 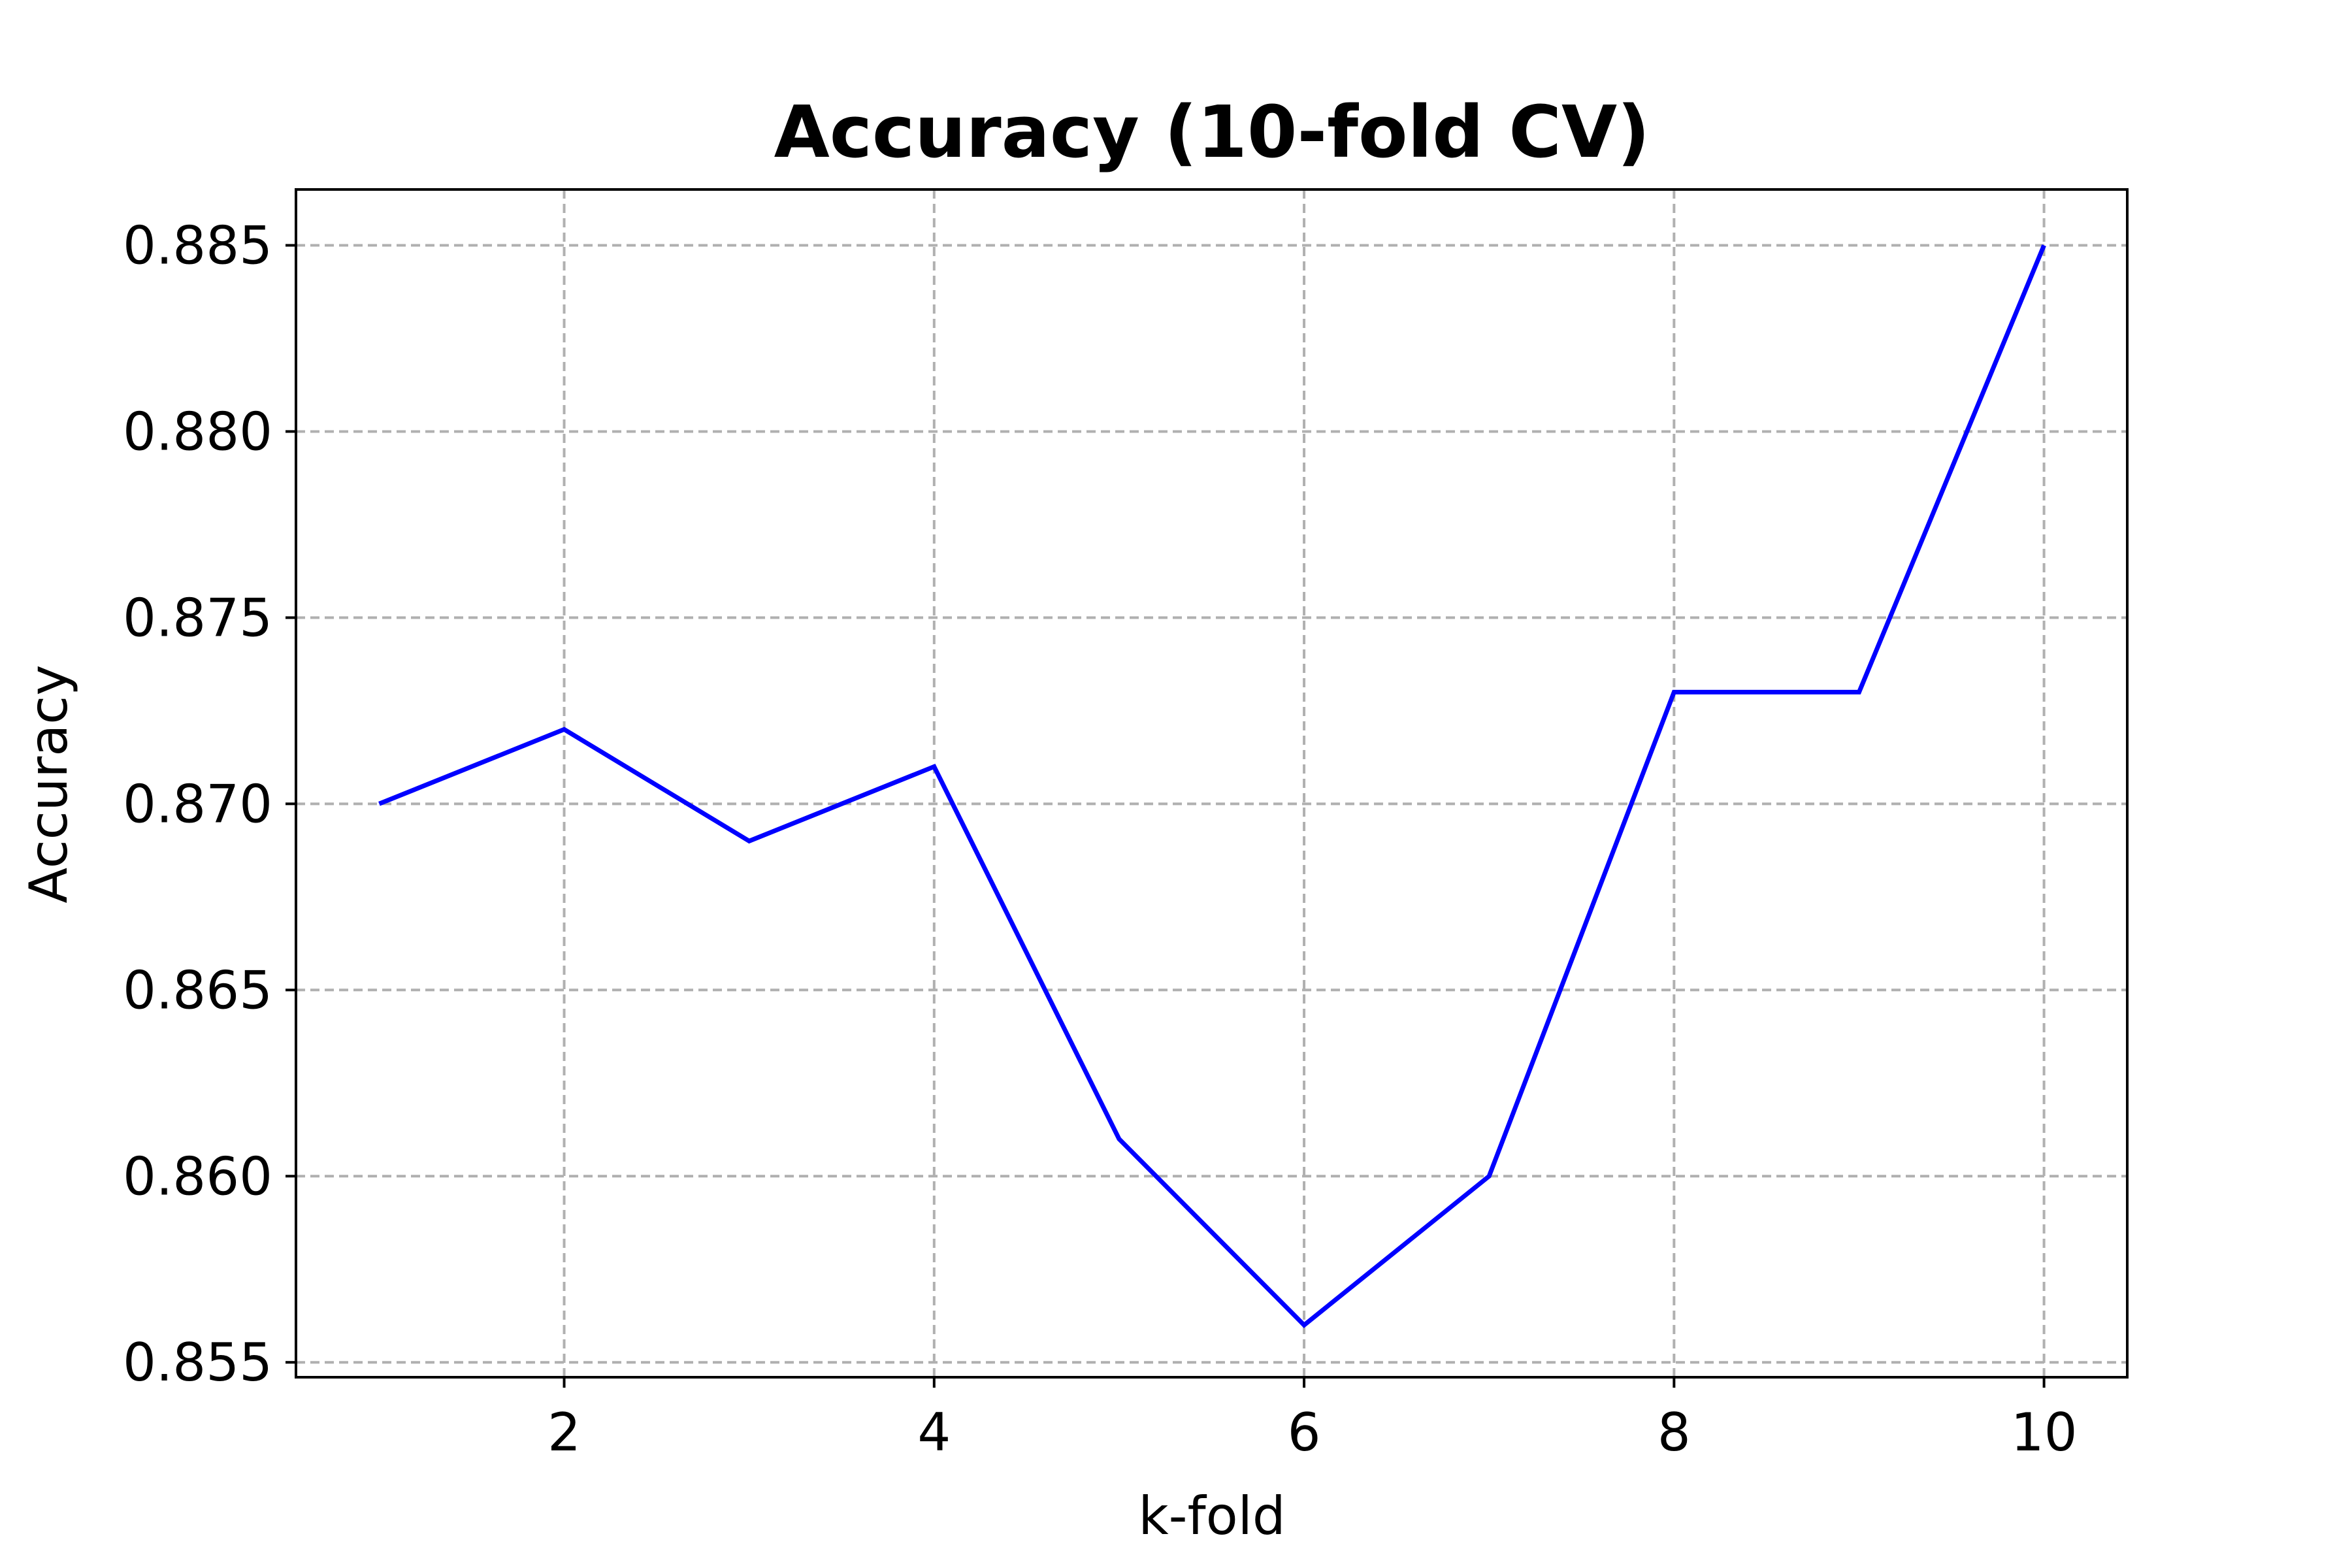 I want to click on y-tick-label: 0.855, so click(x=197, y=1362).